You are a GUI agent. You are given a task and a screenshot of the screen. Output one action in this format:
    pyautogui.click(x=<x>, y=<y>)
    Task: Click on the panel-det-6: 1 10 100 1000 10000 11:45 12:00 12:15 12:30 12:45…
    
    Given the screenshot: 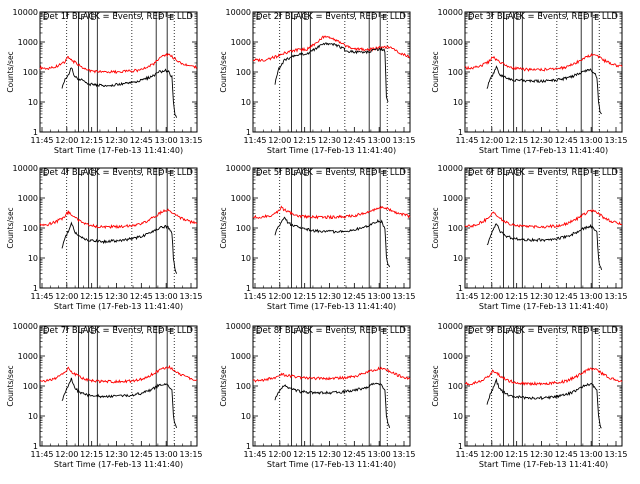 What is the action you would take?
    pyautogui.click(x=529, y=237)
    